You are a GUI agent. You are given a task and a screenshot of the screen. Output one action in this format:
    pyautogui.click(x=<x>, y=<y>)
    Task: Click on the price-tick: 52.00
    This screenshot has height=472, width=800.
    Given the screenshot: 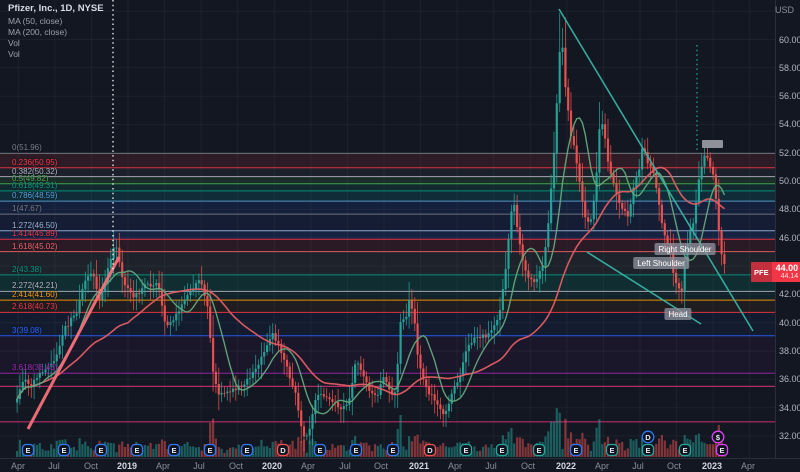 What is the action you would take?
    pyautogui.click(x=789, y=152)
    